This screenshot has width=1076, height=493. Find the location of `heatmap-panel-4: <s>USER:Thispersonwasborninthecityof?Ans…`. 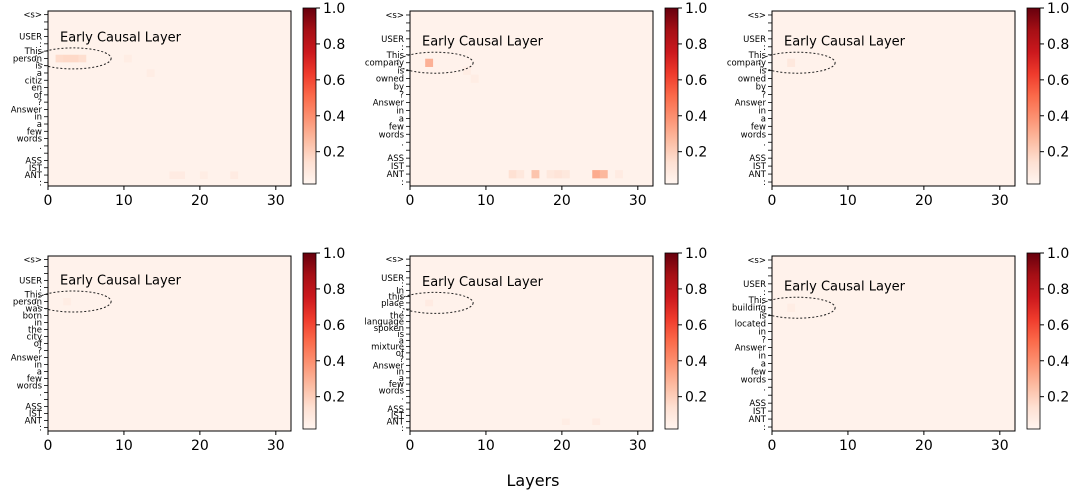

heatmap-panel-4: <s>USER:Thispersonwasborninthecityof?Ans… is located at coordinates (178, 350).